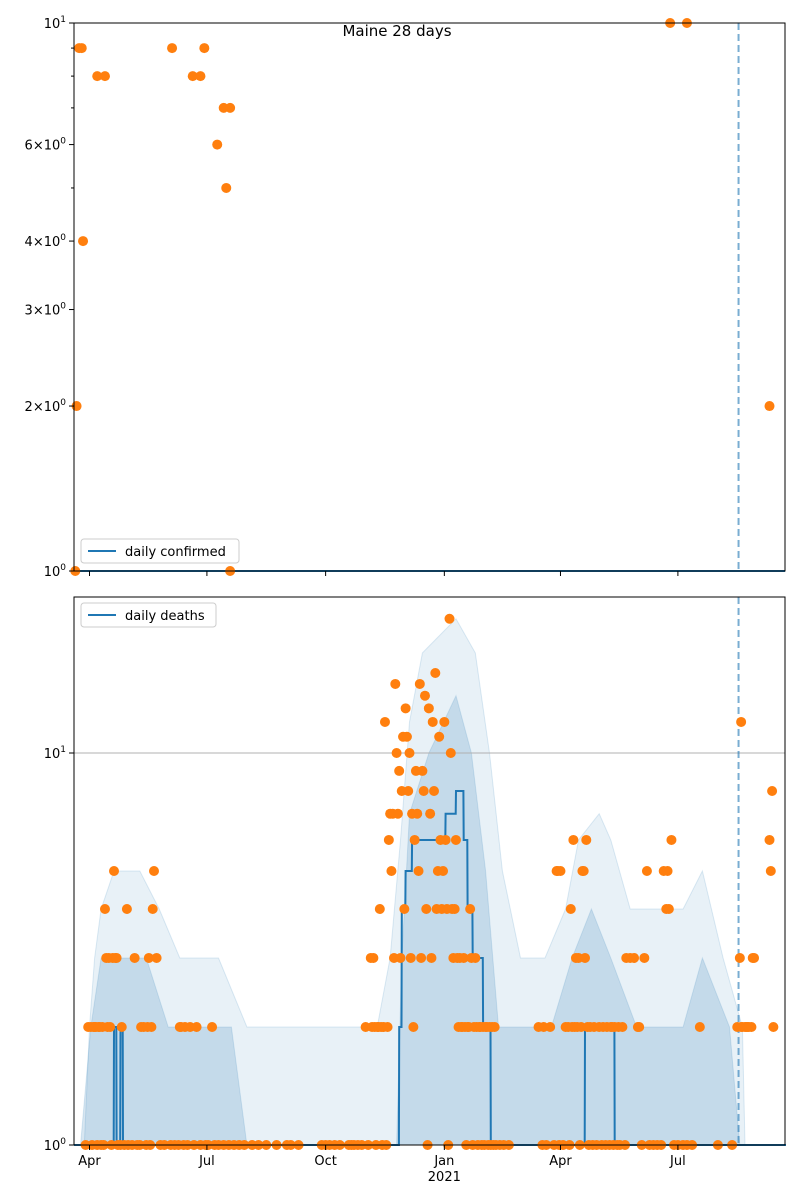 This screenshot has width=800, height=1200. I want to click on y-tick-label: 6×100, so click(46, 145).